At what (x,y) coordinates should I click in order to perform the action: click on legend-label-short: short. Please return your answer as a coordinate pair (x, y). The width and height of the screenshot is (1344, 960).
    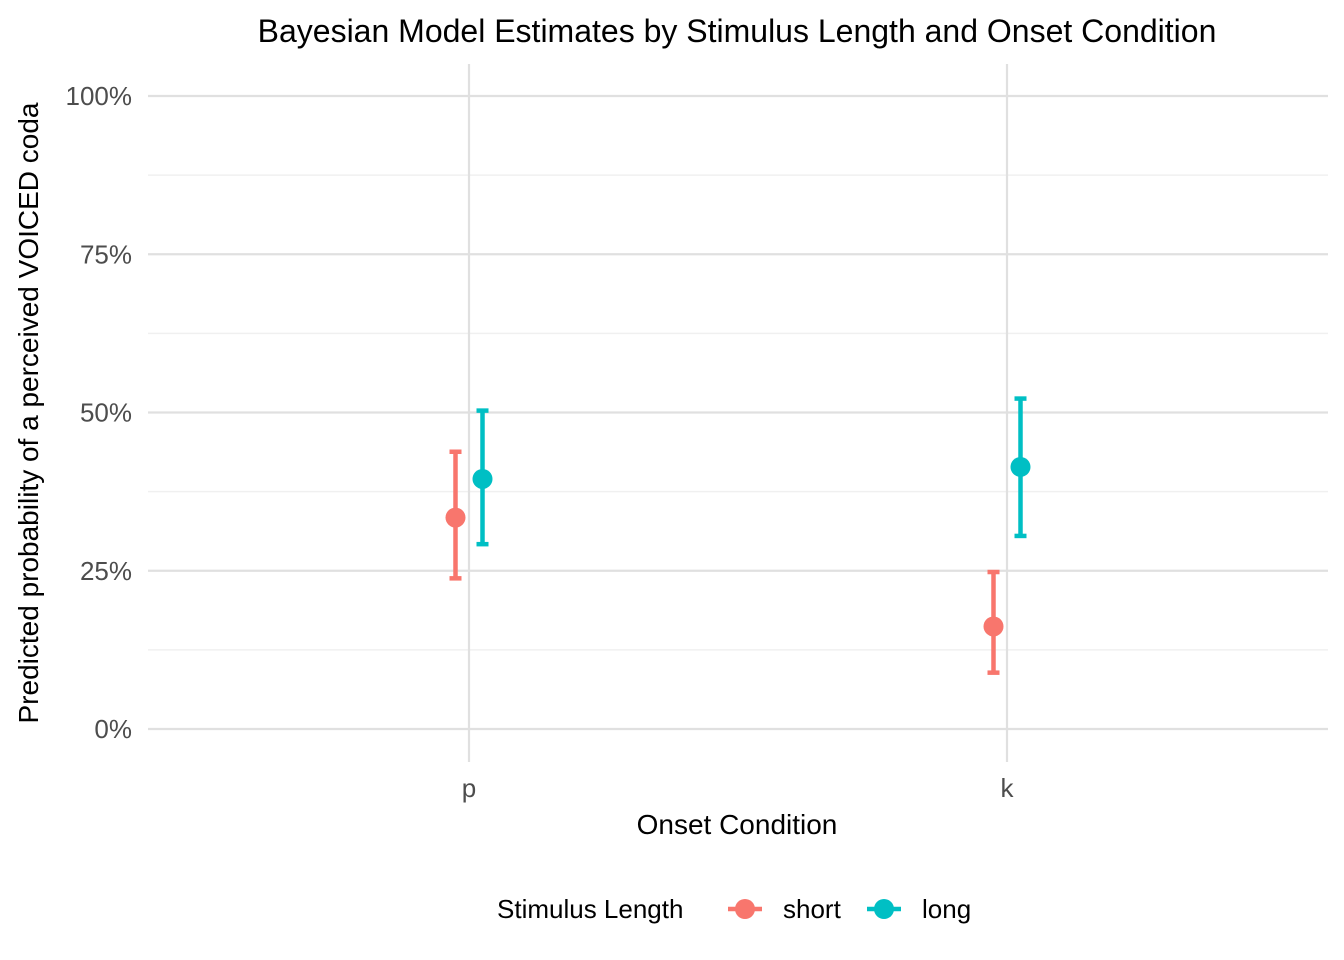
    Looking at the image, I should click on (812, 909).